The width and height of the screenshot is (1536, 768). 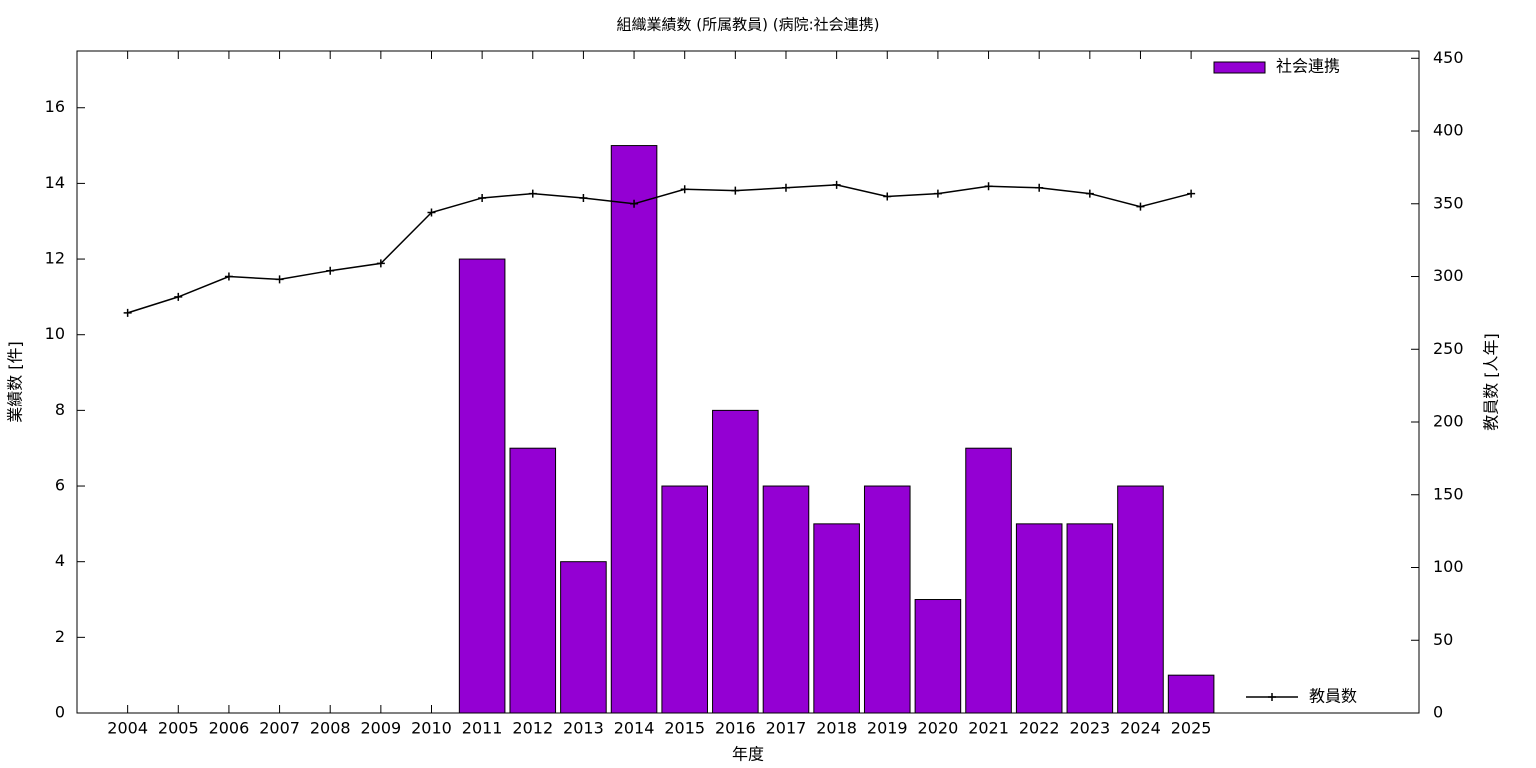 What do you see at coordinates (55, 182) in the screenshot?
I see `y-tick-label: 14` at bounding box center [55, 182].